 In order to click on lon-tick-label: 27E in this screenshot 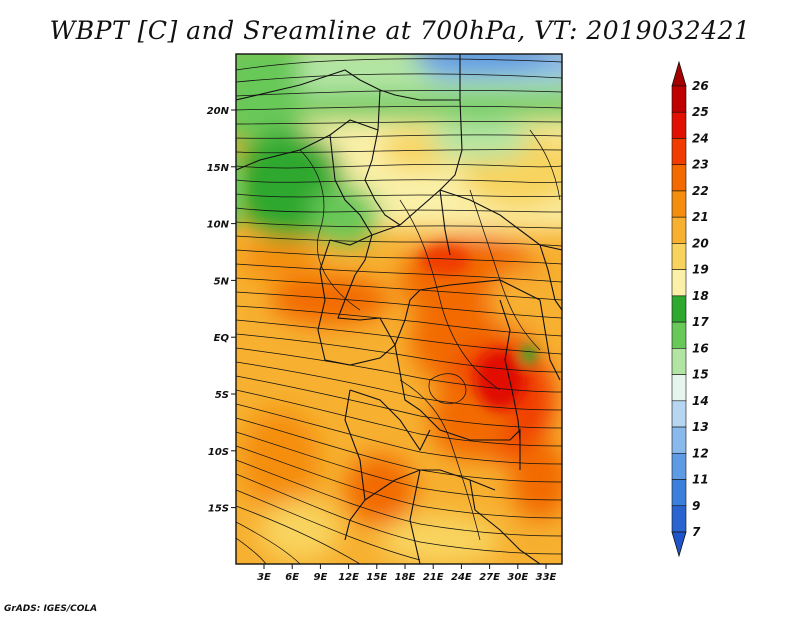, I will do `click(489, 577)`.